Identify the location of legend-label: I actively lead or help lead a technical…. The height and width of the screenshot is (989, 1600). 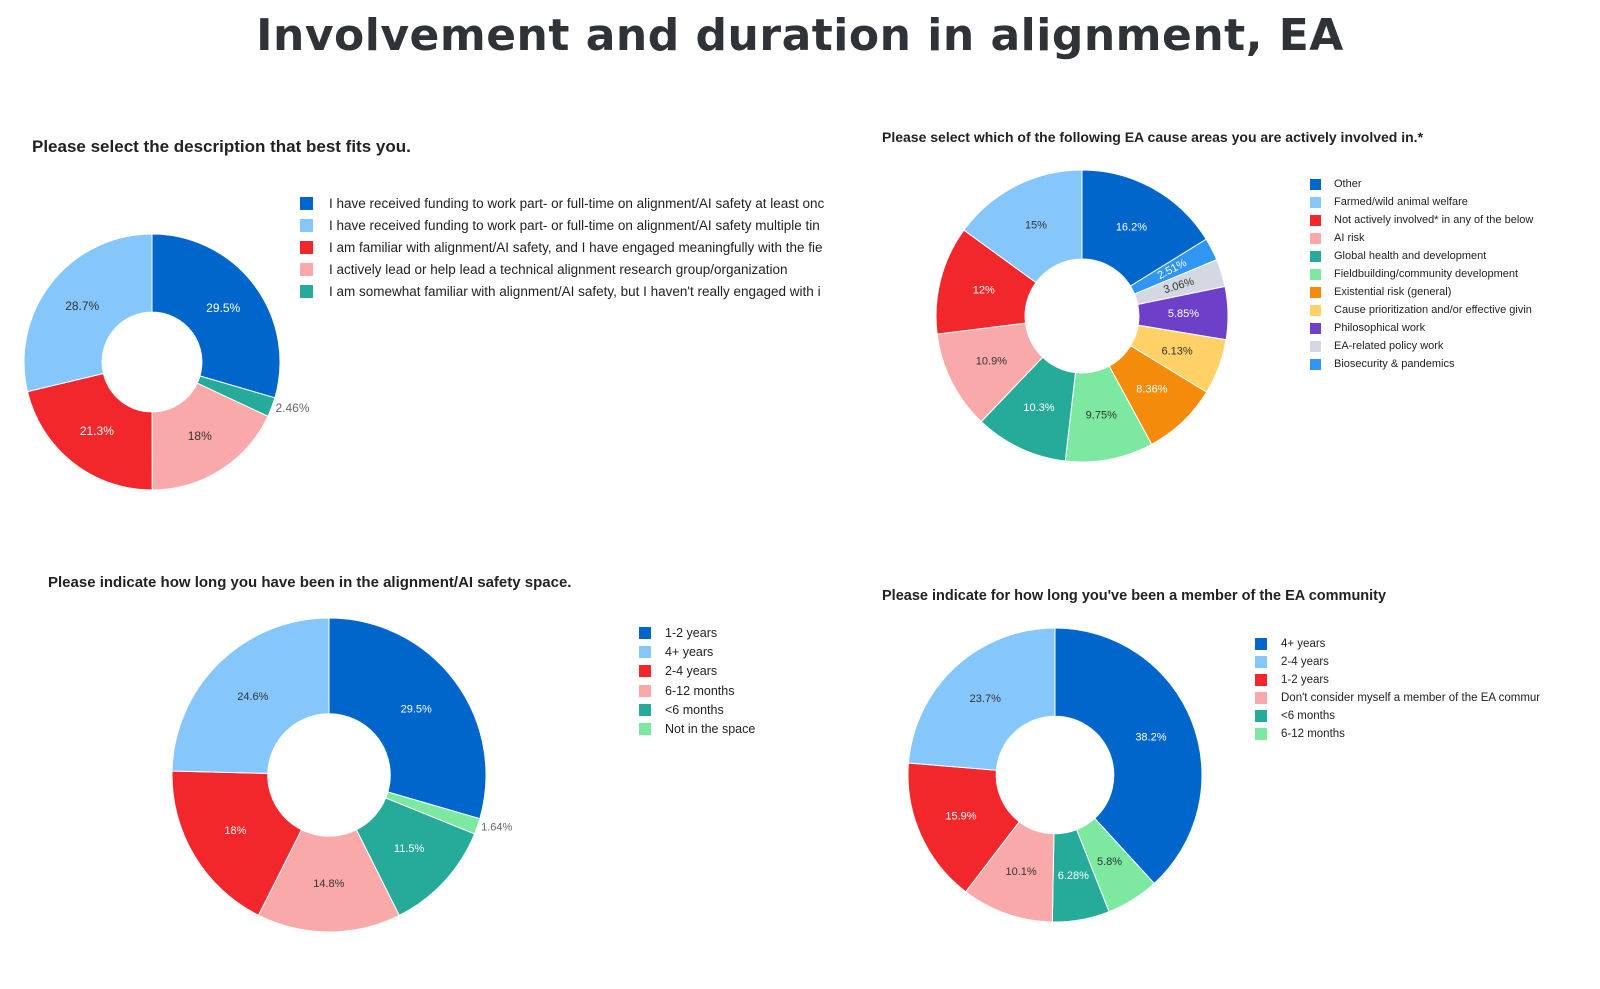
(558, 269).